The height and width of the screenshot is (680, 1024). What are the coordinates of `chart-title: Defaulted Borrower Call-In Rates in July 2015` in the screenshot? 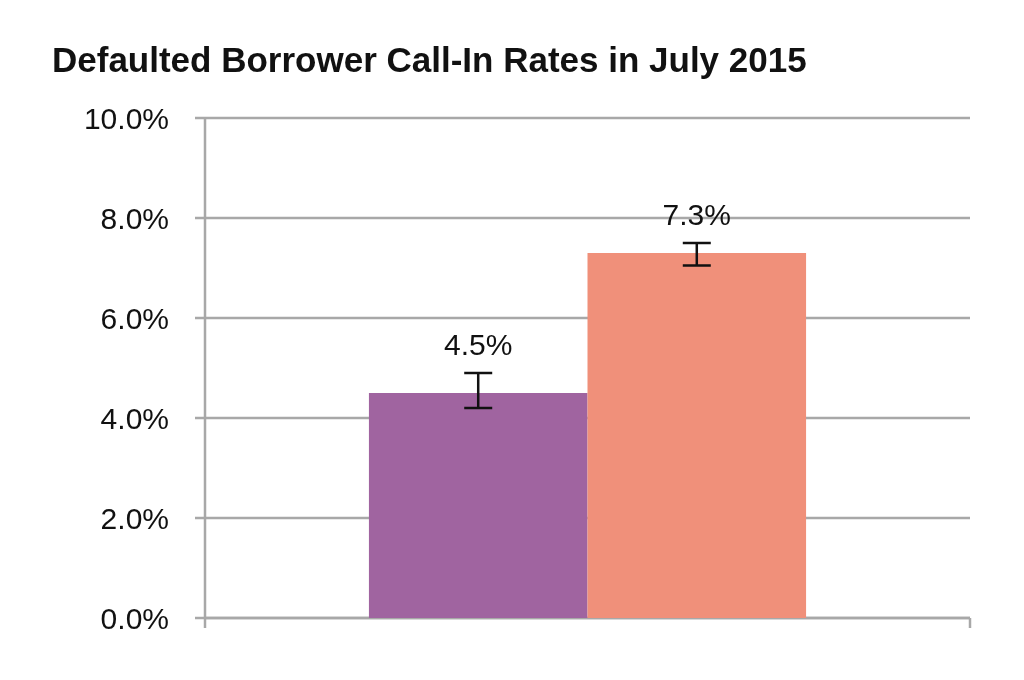 It's located at (429, 59).